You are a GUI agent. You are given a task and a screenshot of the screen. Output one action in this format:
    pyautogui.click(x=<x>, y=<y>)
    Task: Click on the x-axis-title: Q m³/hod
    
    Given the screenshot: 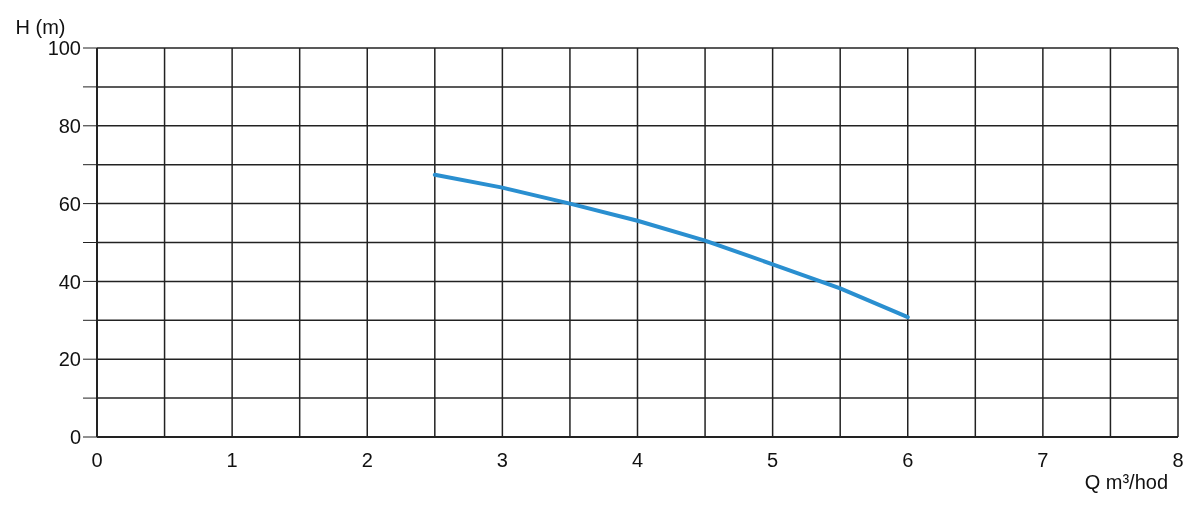 What is the action you would take?
    pyautogui.click(x=1126, y=482)
    